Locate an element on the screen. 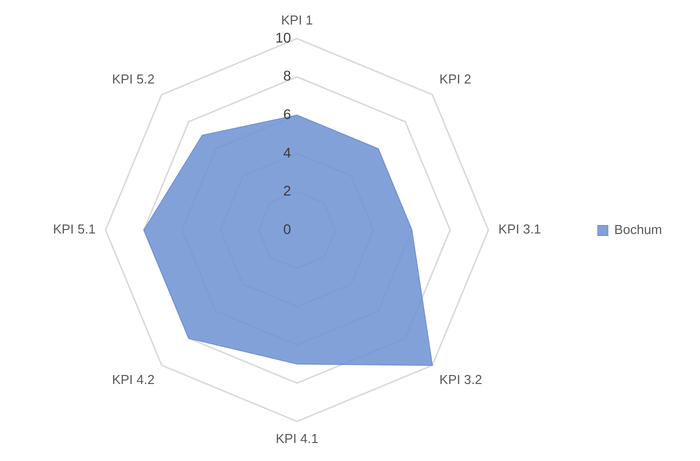 The width and height of the screenshot is (700, 461). spoke-label: KPI 4.1 is located at coordinates (297, 438).